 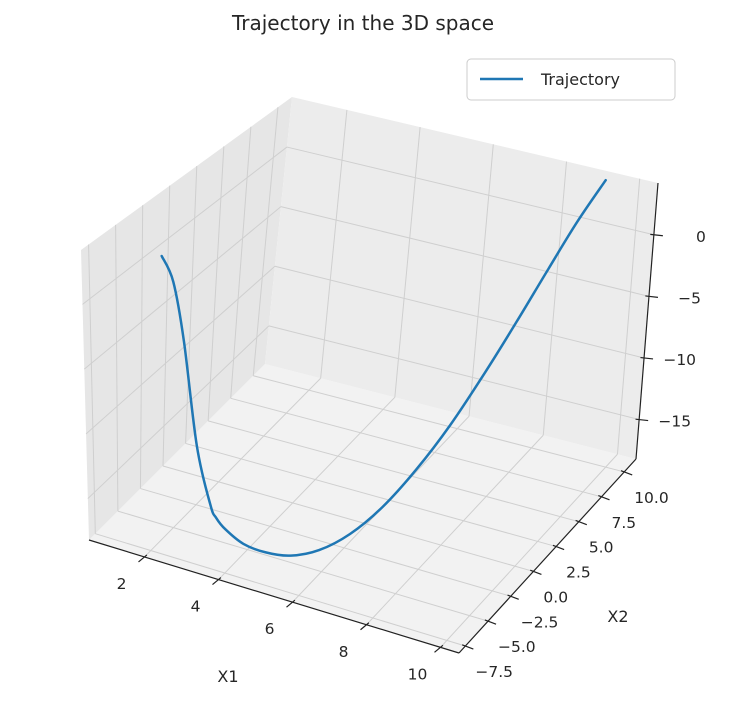 What do you see at coordinates (689, 298) in the screenshot?
I see `z-tick-label: −5` at bounding box center [689, 298].